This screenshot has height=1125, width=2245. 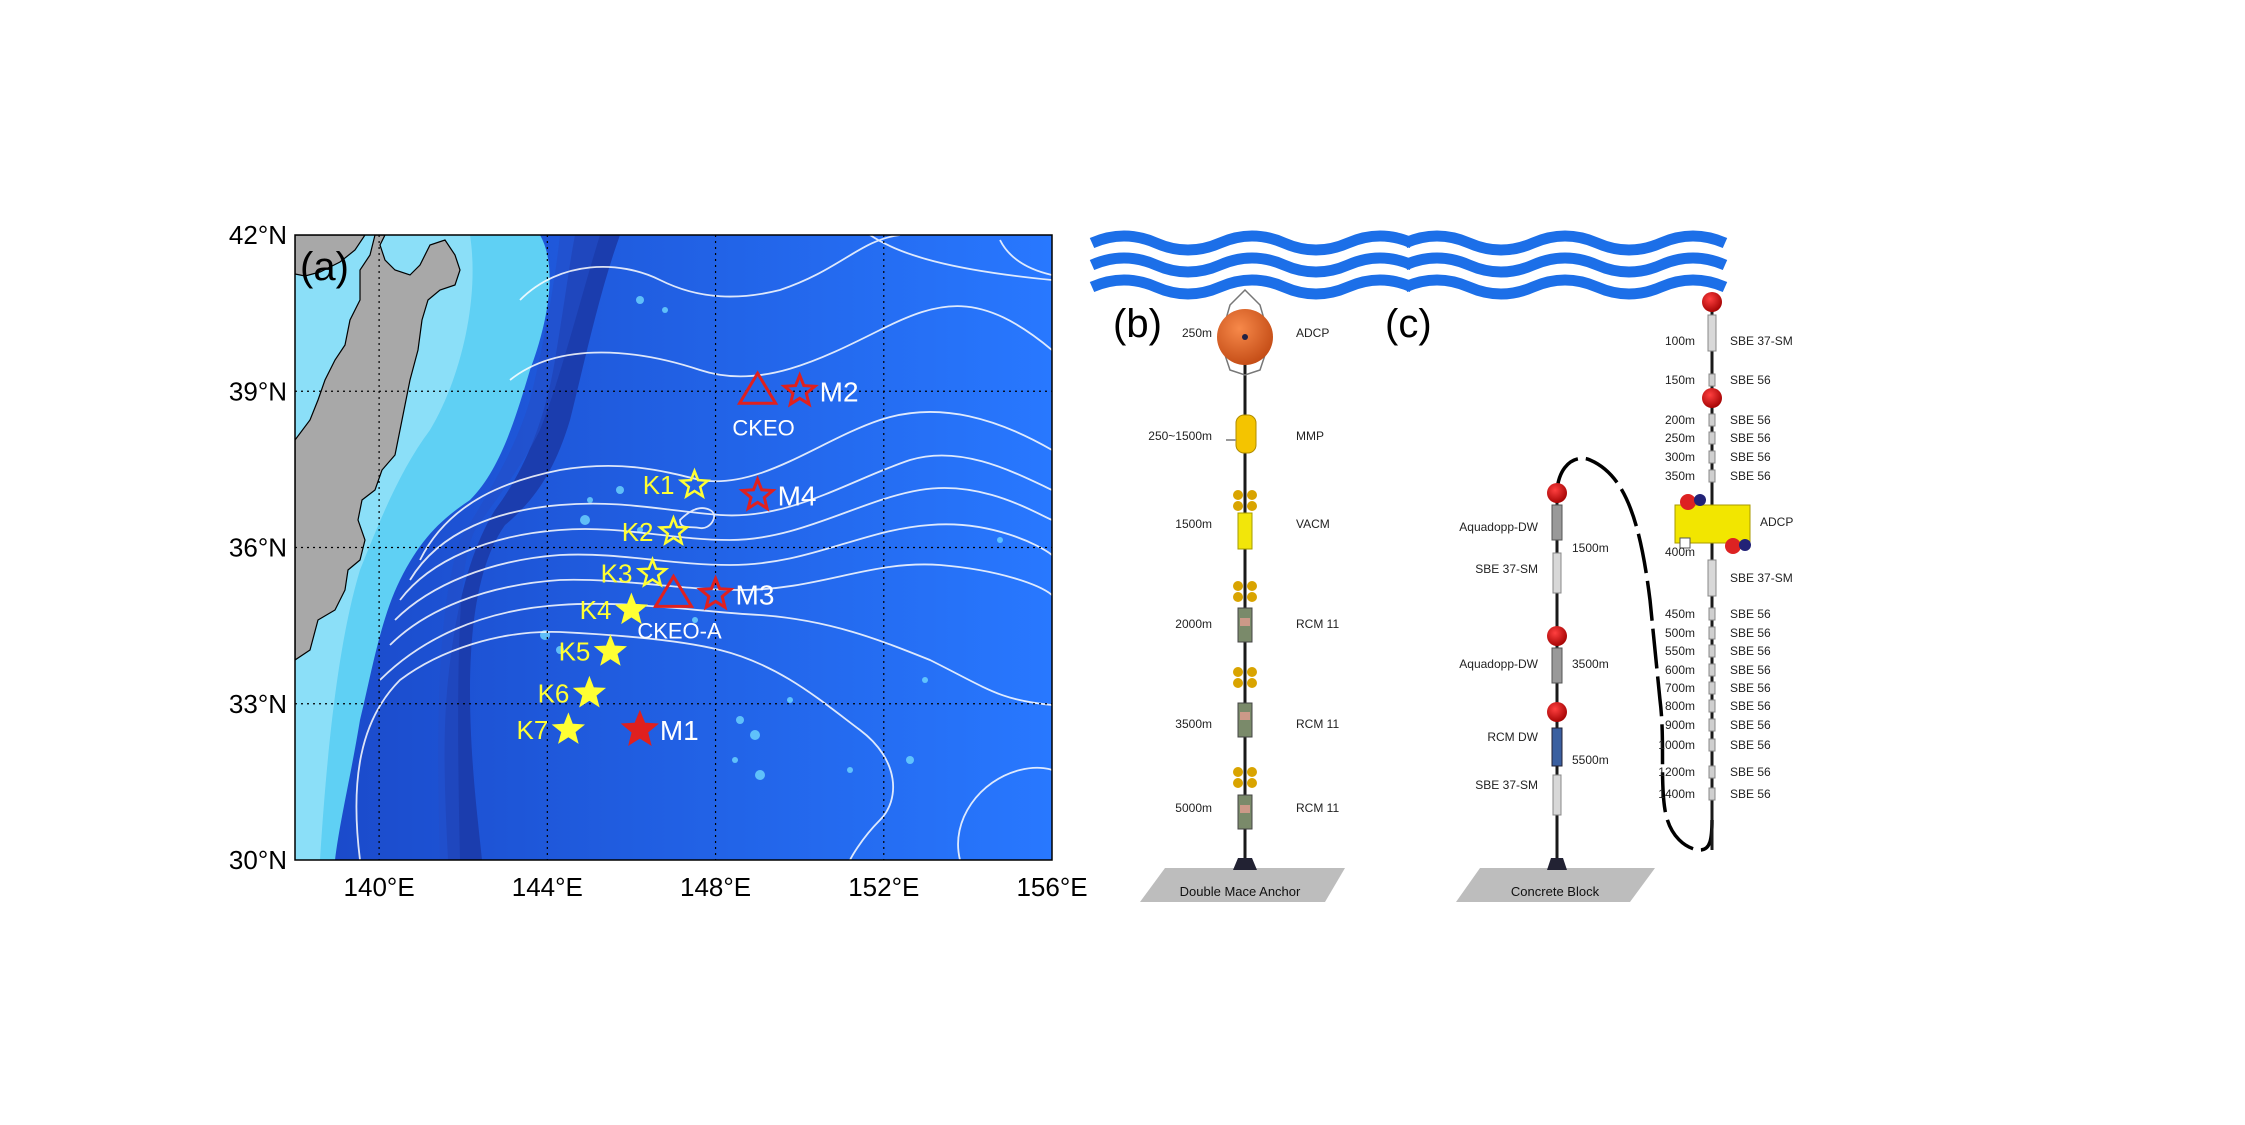 What do you see at coordinates (1680, 438) in the screenshot?
I see `mooring-c-right-depth: 250m` at bounding box center [1680, 438].